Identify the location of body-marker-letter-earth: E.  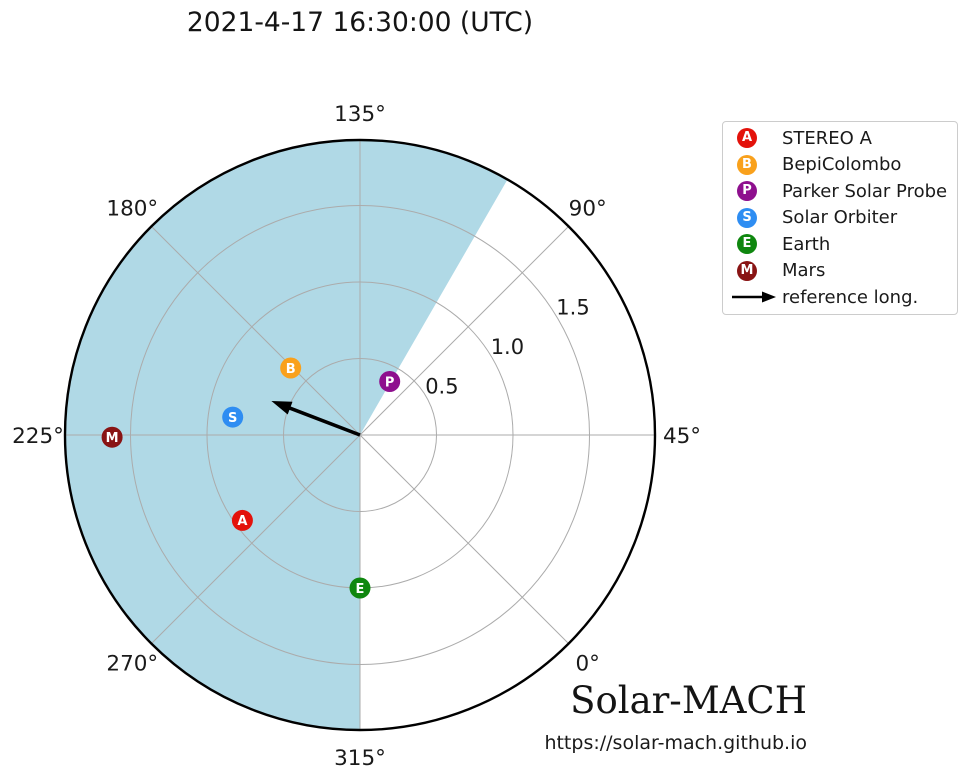
(360, 589).